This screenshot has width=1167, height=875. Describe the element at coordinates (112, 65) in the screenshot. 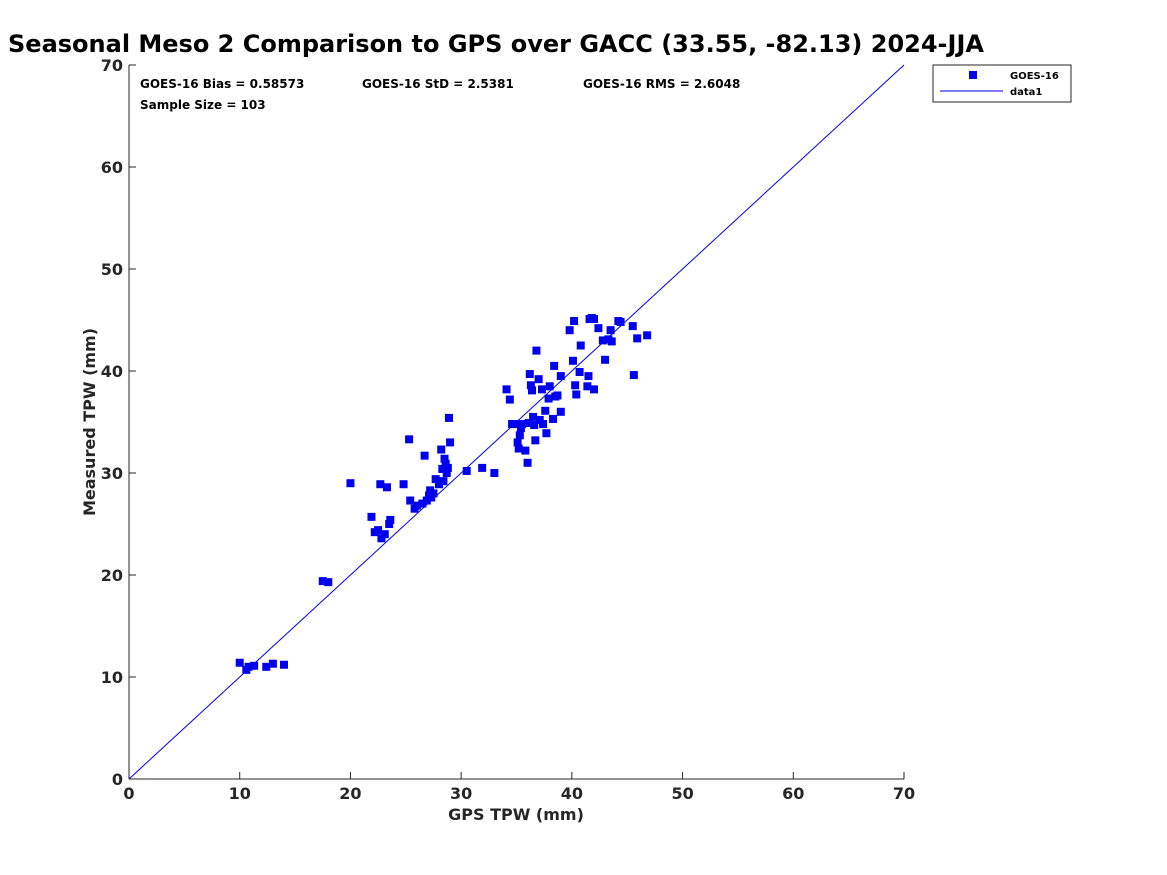

I see `y-tick-label: 70` at that location.